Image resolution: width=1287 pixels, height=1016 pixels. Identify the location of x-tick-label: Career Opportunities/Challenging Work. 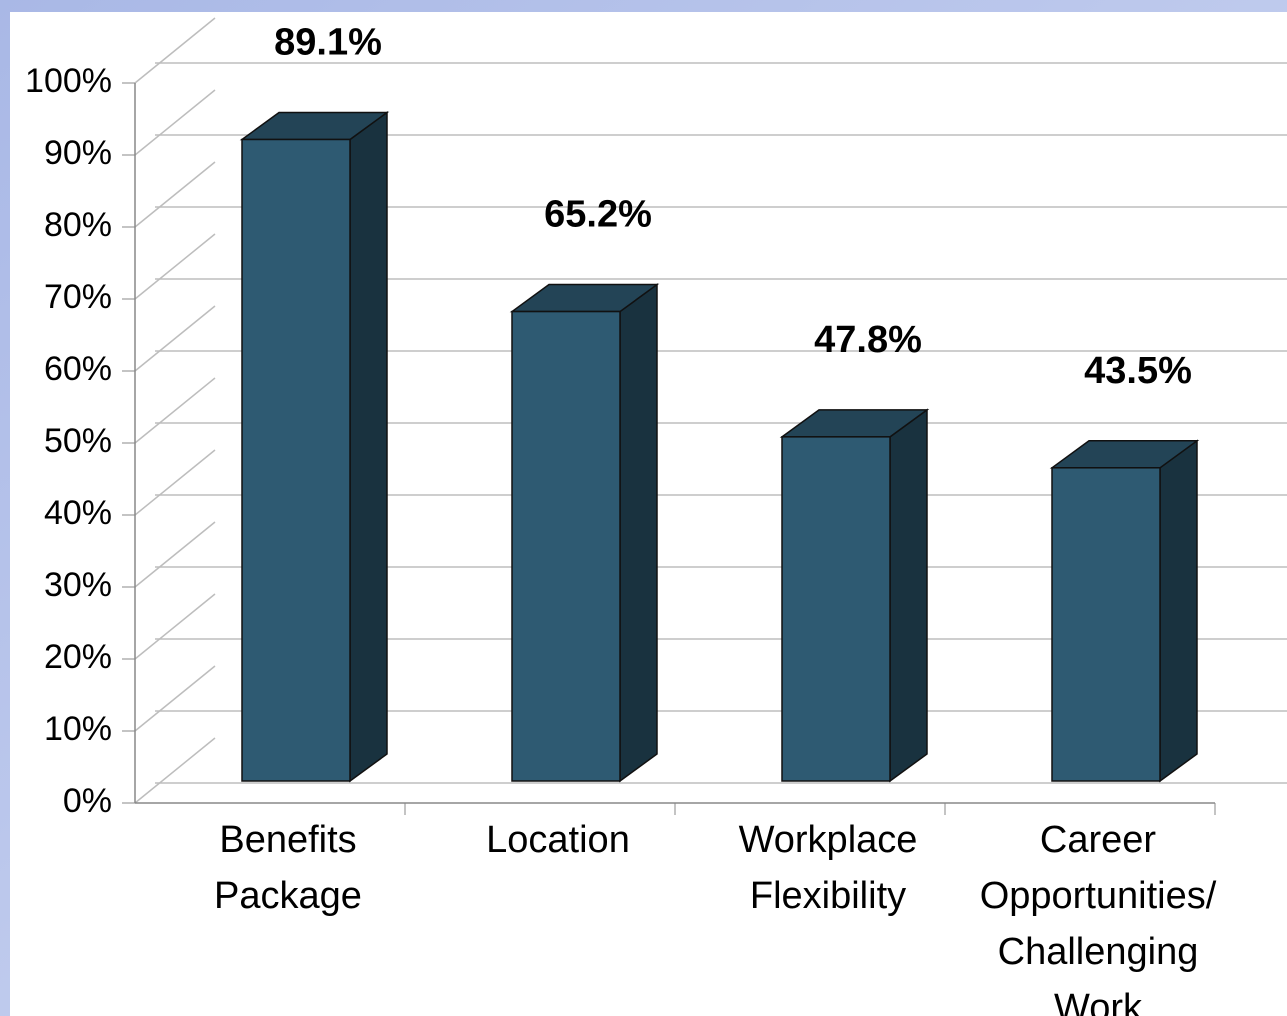
(1098, 917).